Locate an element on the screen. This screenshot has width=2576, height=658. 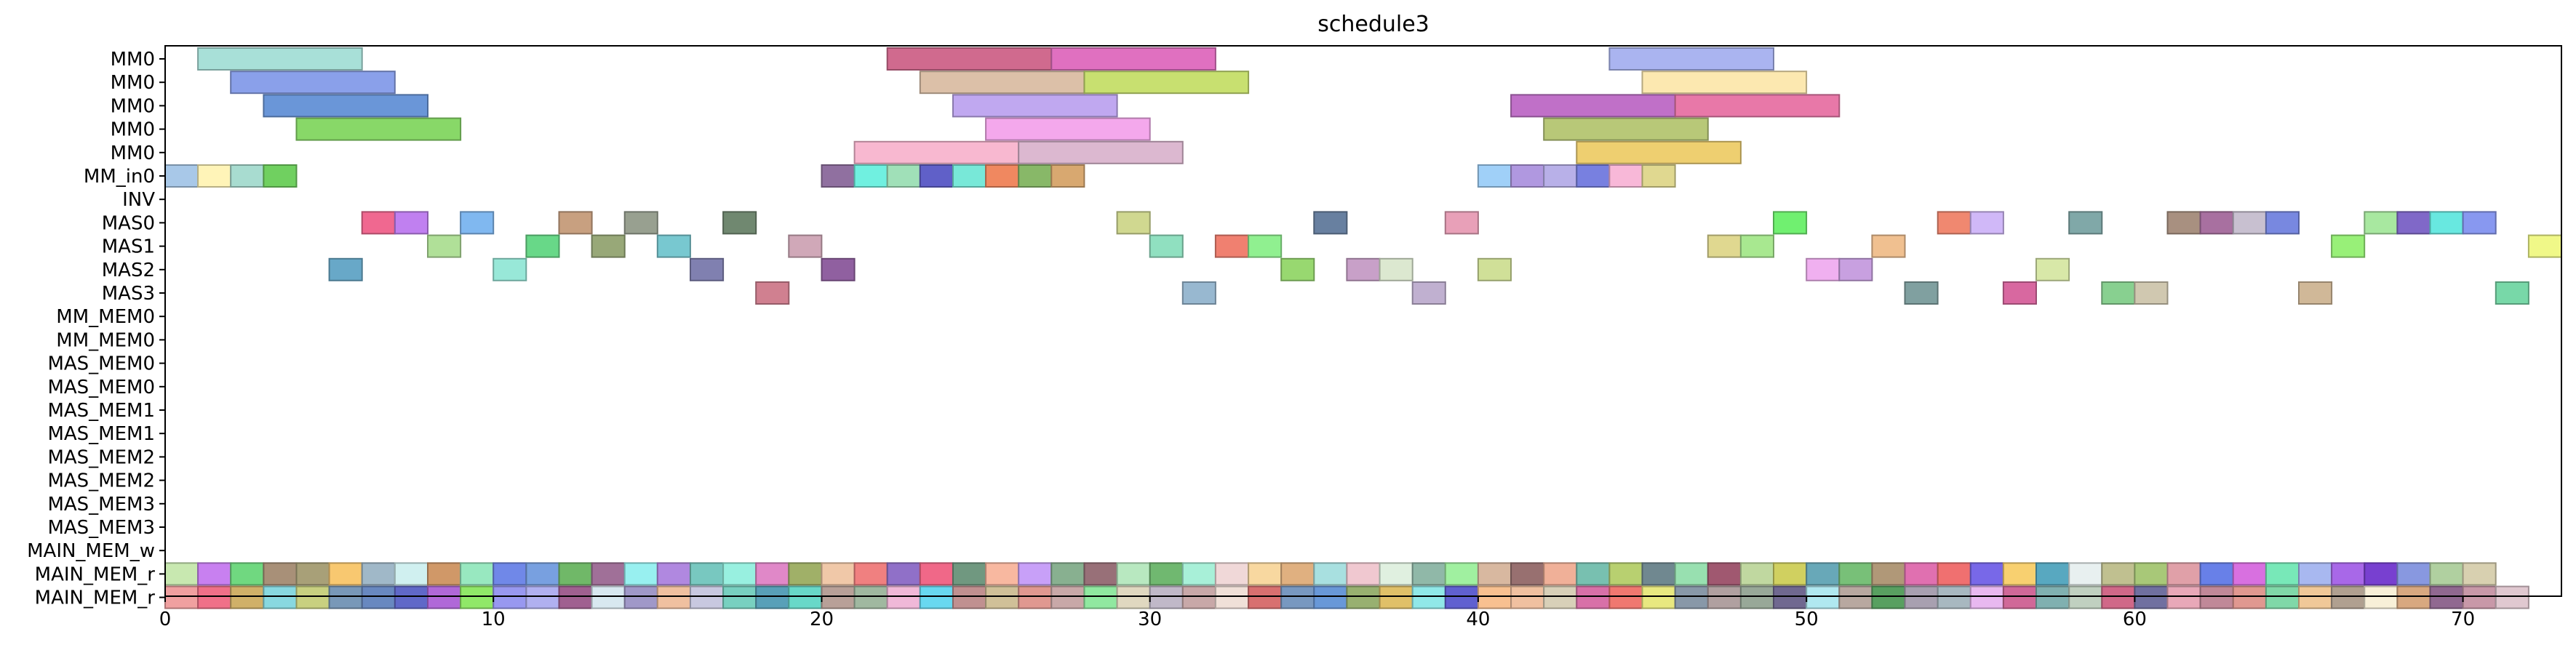
row-label: MAS_MEM0 is located at coordinates (101, 387).